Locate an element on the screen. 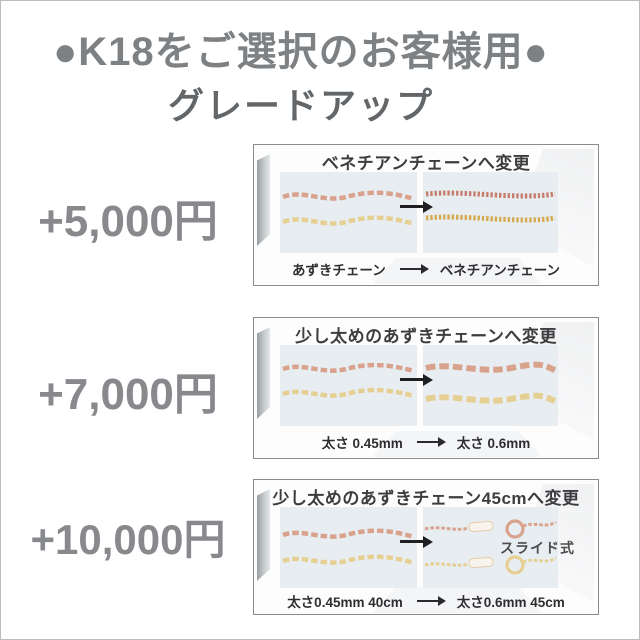 Image resolution: width=640 pixels, height=640 pixels. after-label: 太さ 0.6mm is located at coordinates (493, 443).